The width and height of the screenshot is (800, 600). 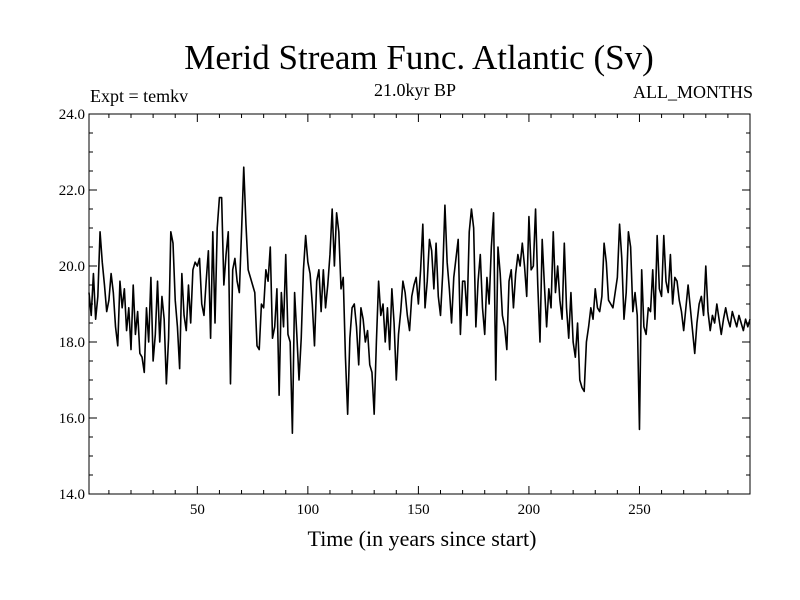 What do you see at coordinates (529, 510) in the screenshot?
I see `x-tick-label: 200` at bounding box center [529, 510].